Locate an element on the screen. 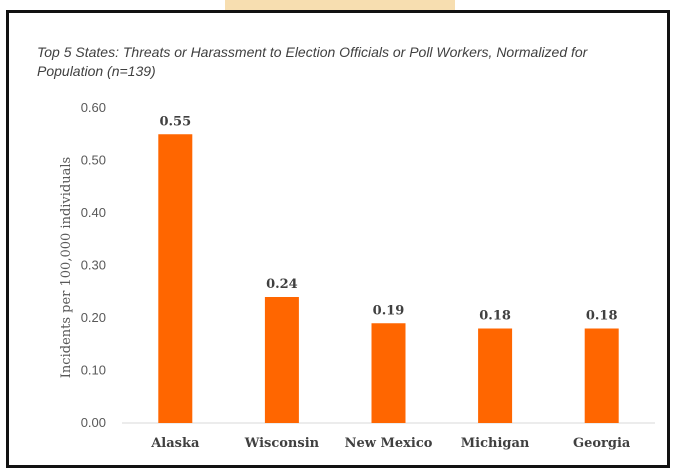 The image size is (676, 474). bar-data-label: 0.19 is located at coordinates (389, 310).